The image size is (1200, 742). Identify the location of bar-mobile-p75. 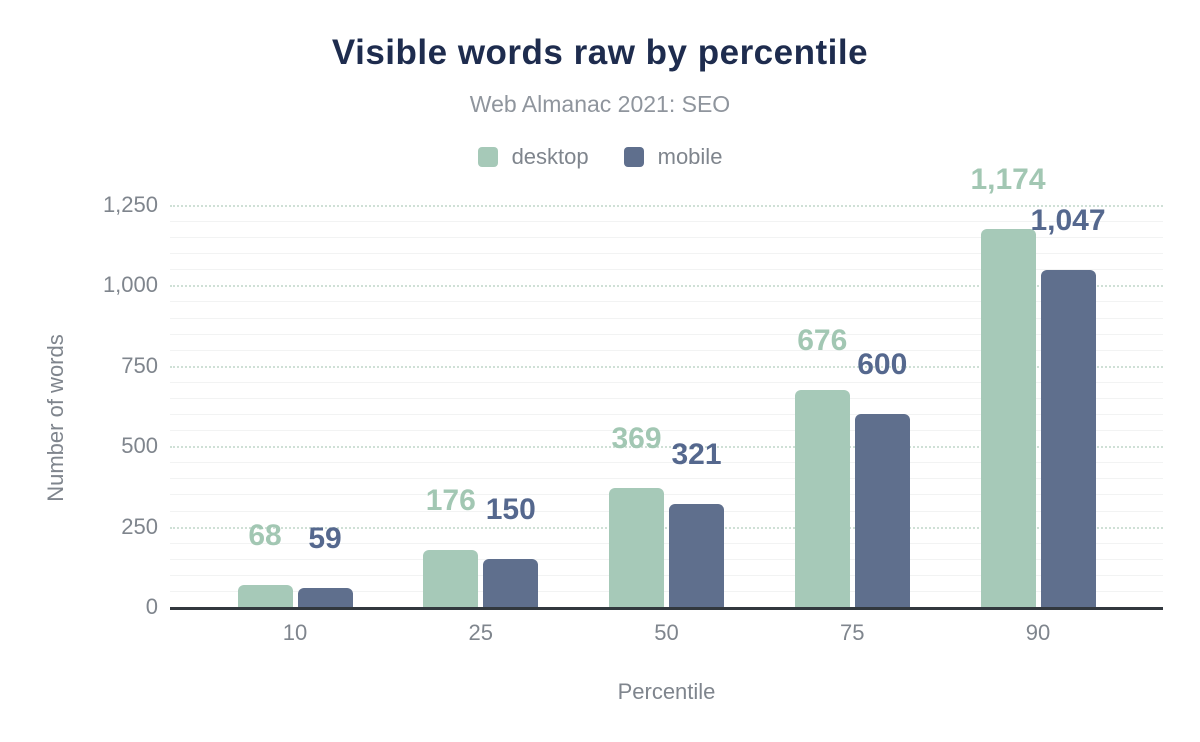
(882, 510).